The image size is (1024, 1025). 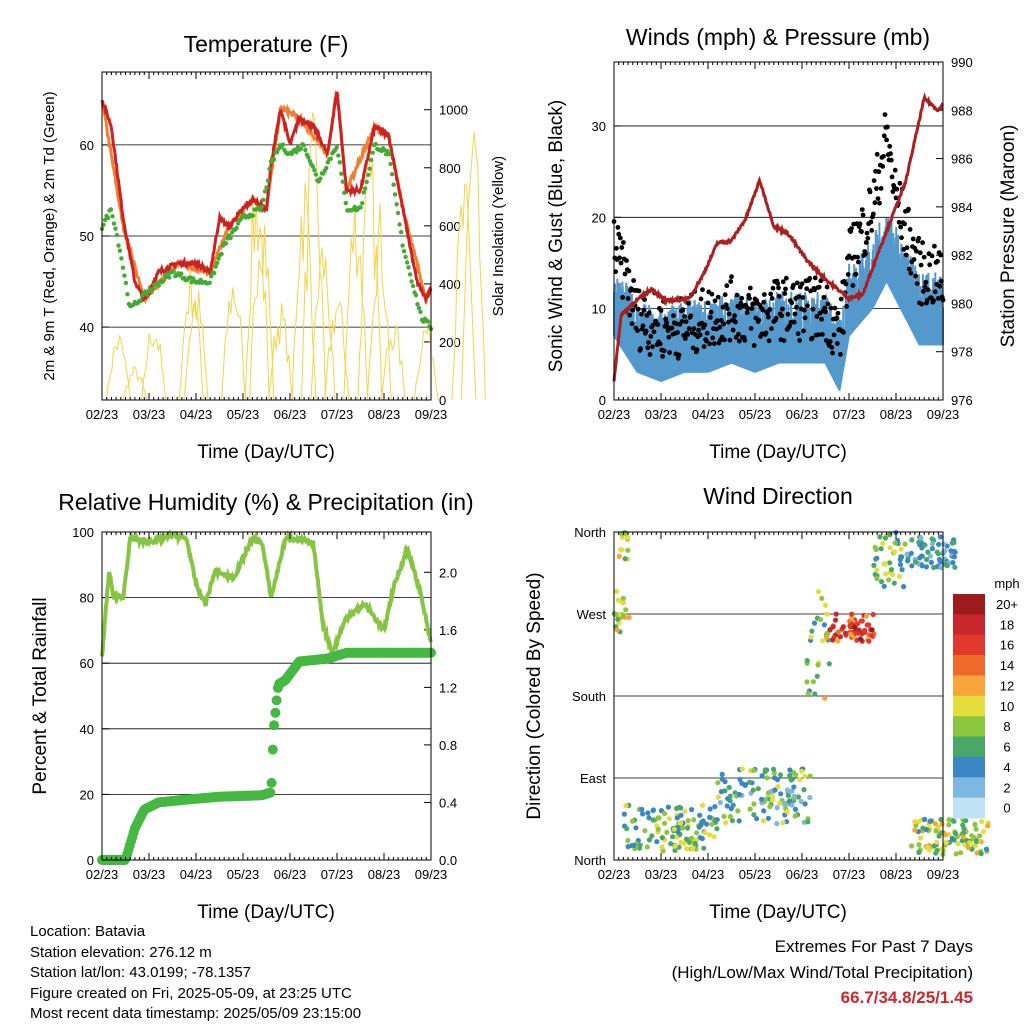 What do you see at coordinates (88, 931) in the screenshot?
I see `info-location: Location: Batavia` at bounding box center [88, 931].